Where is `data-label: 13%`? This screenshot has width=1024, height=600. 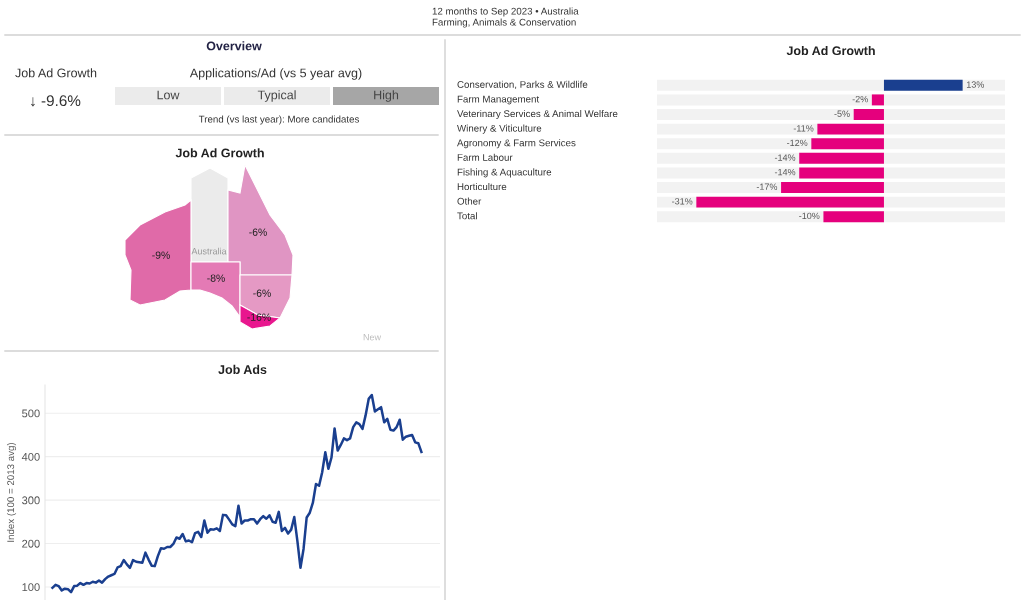
data-label: 13% is located at coordinates (975, 84).